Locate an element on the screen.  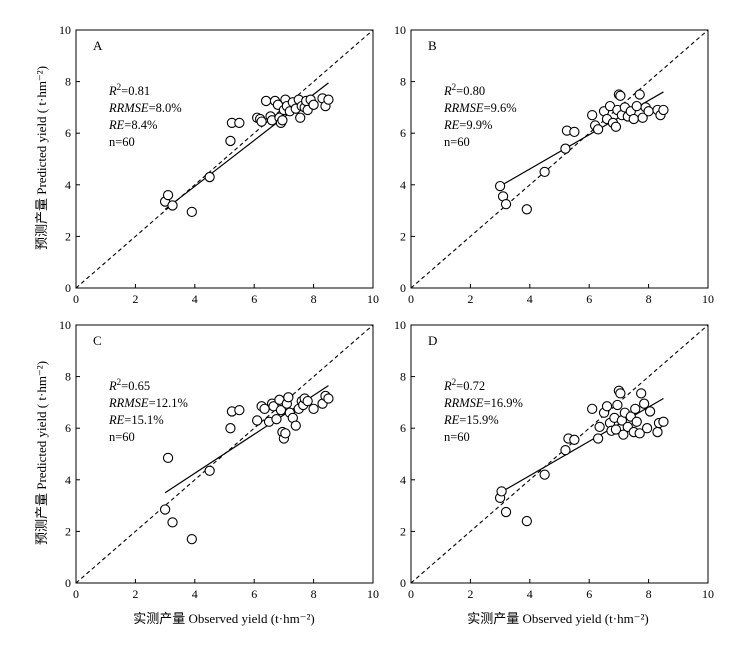
panel-letter: C is located at coordinates (97, 340).